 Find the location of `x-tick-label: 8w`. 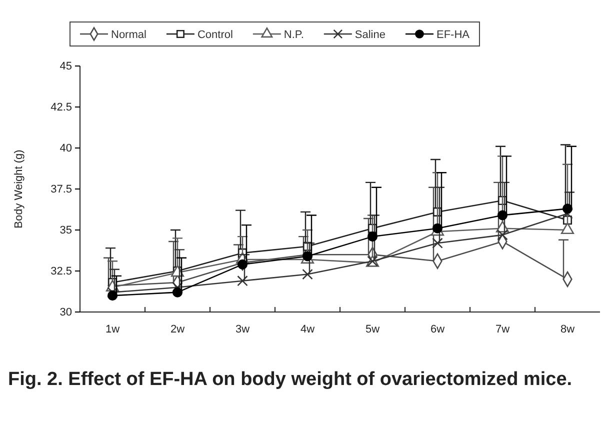

x-tick-label: 8w is located at coordinates (567, 330).